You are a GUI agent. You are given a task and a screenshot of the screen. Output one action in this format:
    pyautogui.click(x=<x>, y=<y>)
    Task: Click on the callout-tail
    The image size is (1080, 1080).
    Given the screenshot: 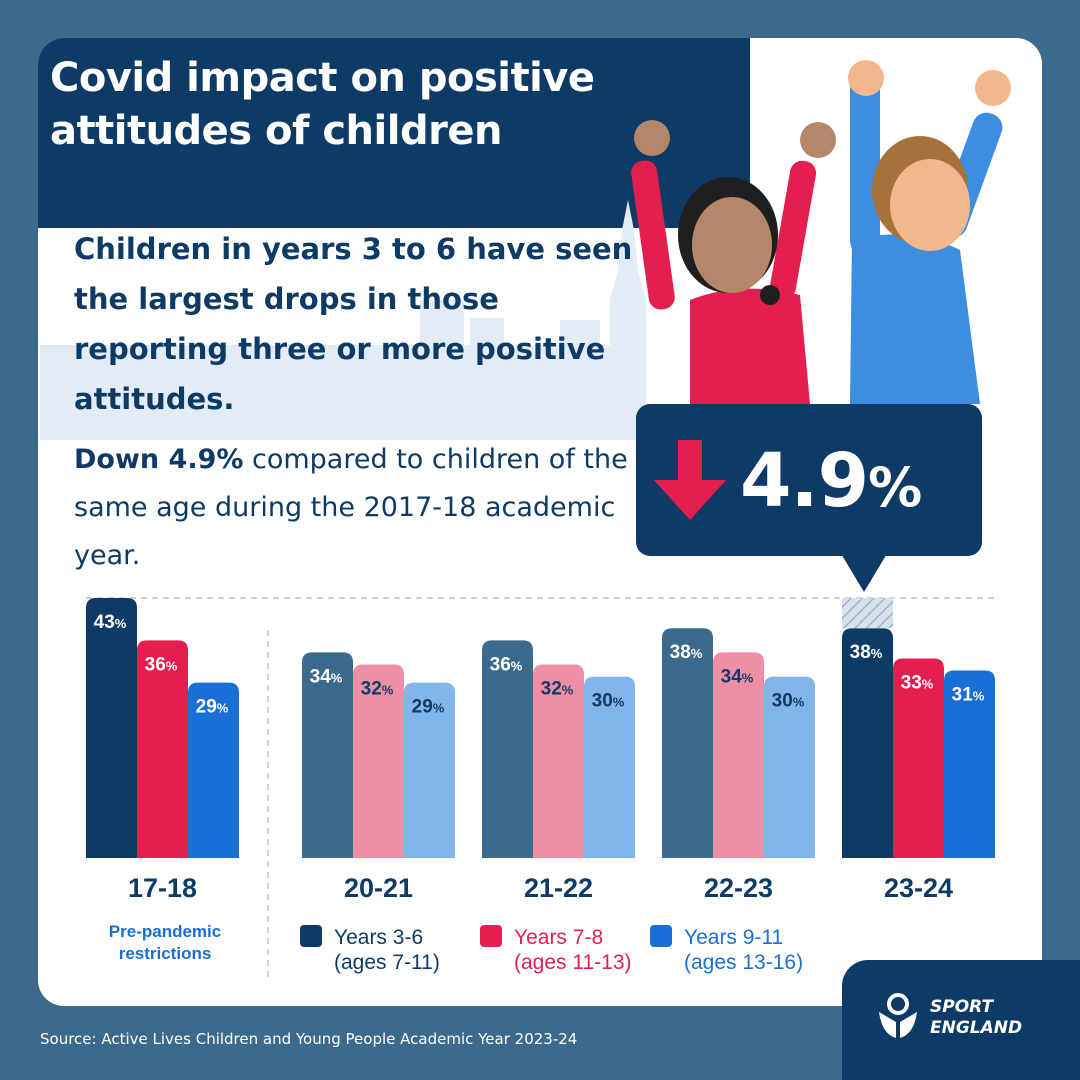 What is the action you would take?
    pyautogui.click(x=864, y=572)
    